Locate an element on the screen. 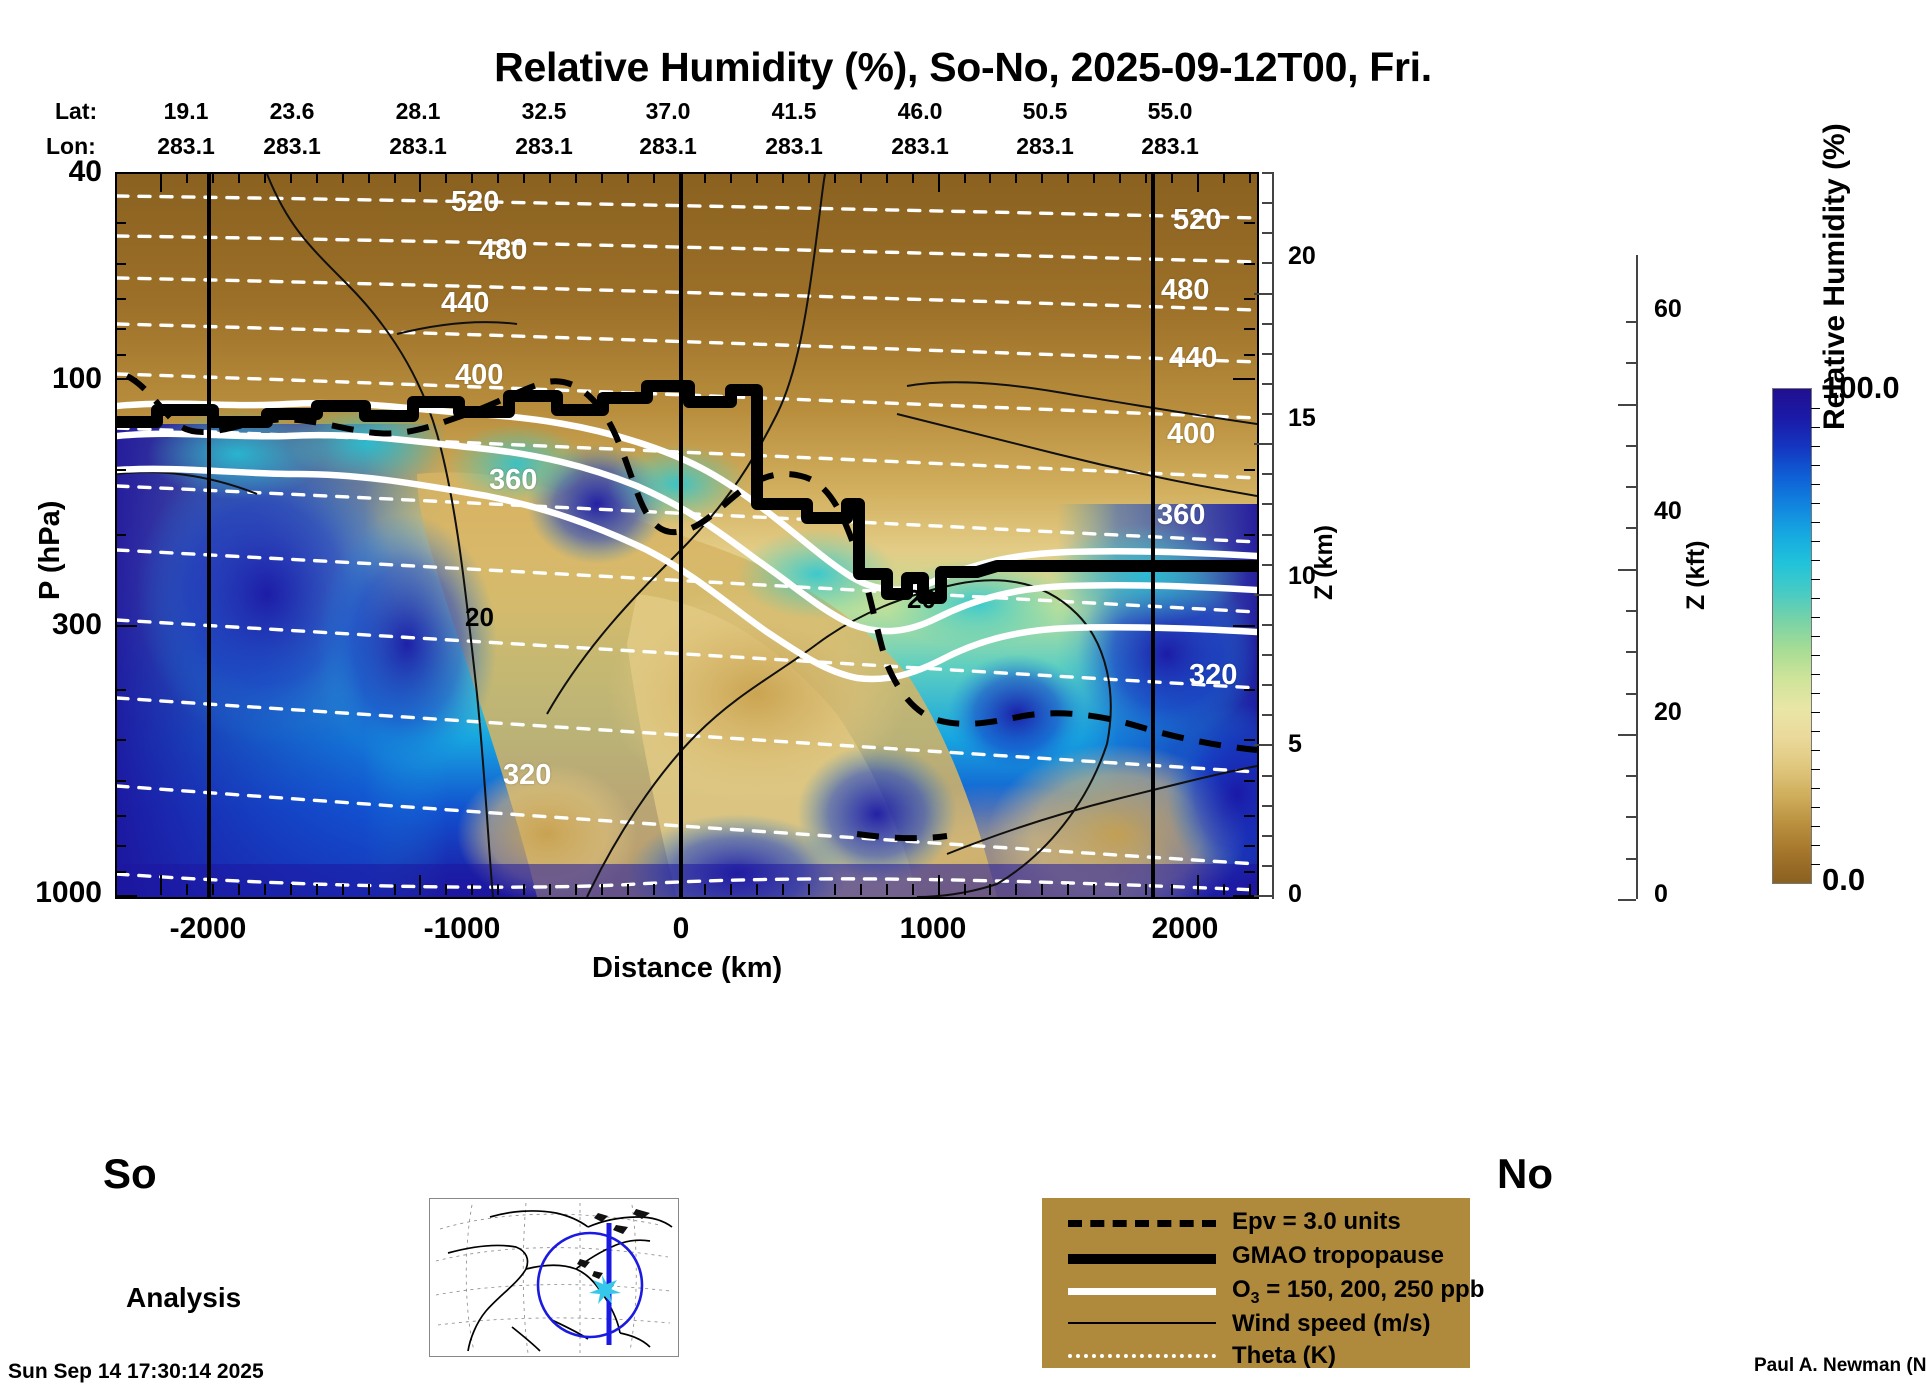 The height and width of the screenshot is (1394, 1926). z-km-axis-title: Z (km) is located at coordinates (1324, 562).